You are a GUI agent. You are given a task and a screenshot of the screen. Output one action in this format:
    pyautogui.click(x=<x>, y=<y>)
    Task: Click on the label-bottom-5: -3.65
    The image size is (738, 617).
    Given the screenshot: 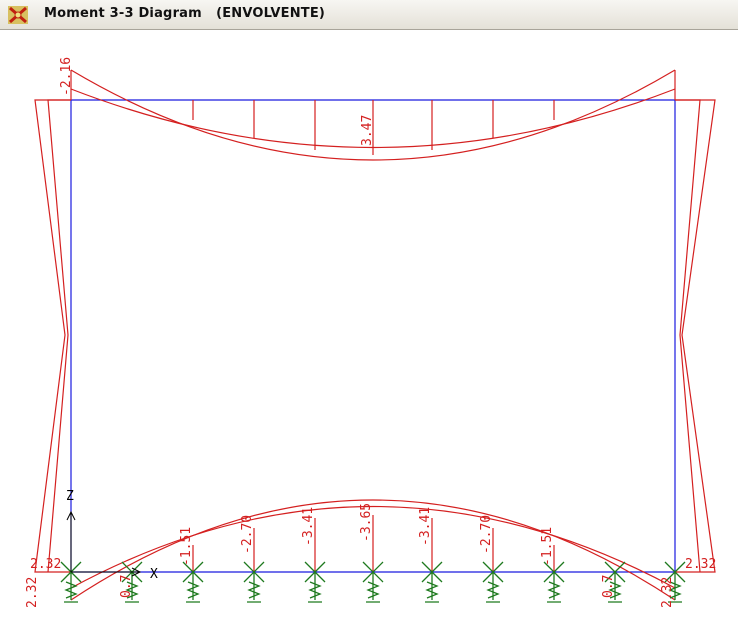 What is the action you would take?
    pyautogui.click(x=366, y=522)
    